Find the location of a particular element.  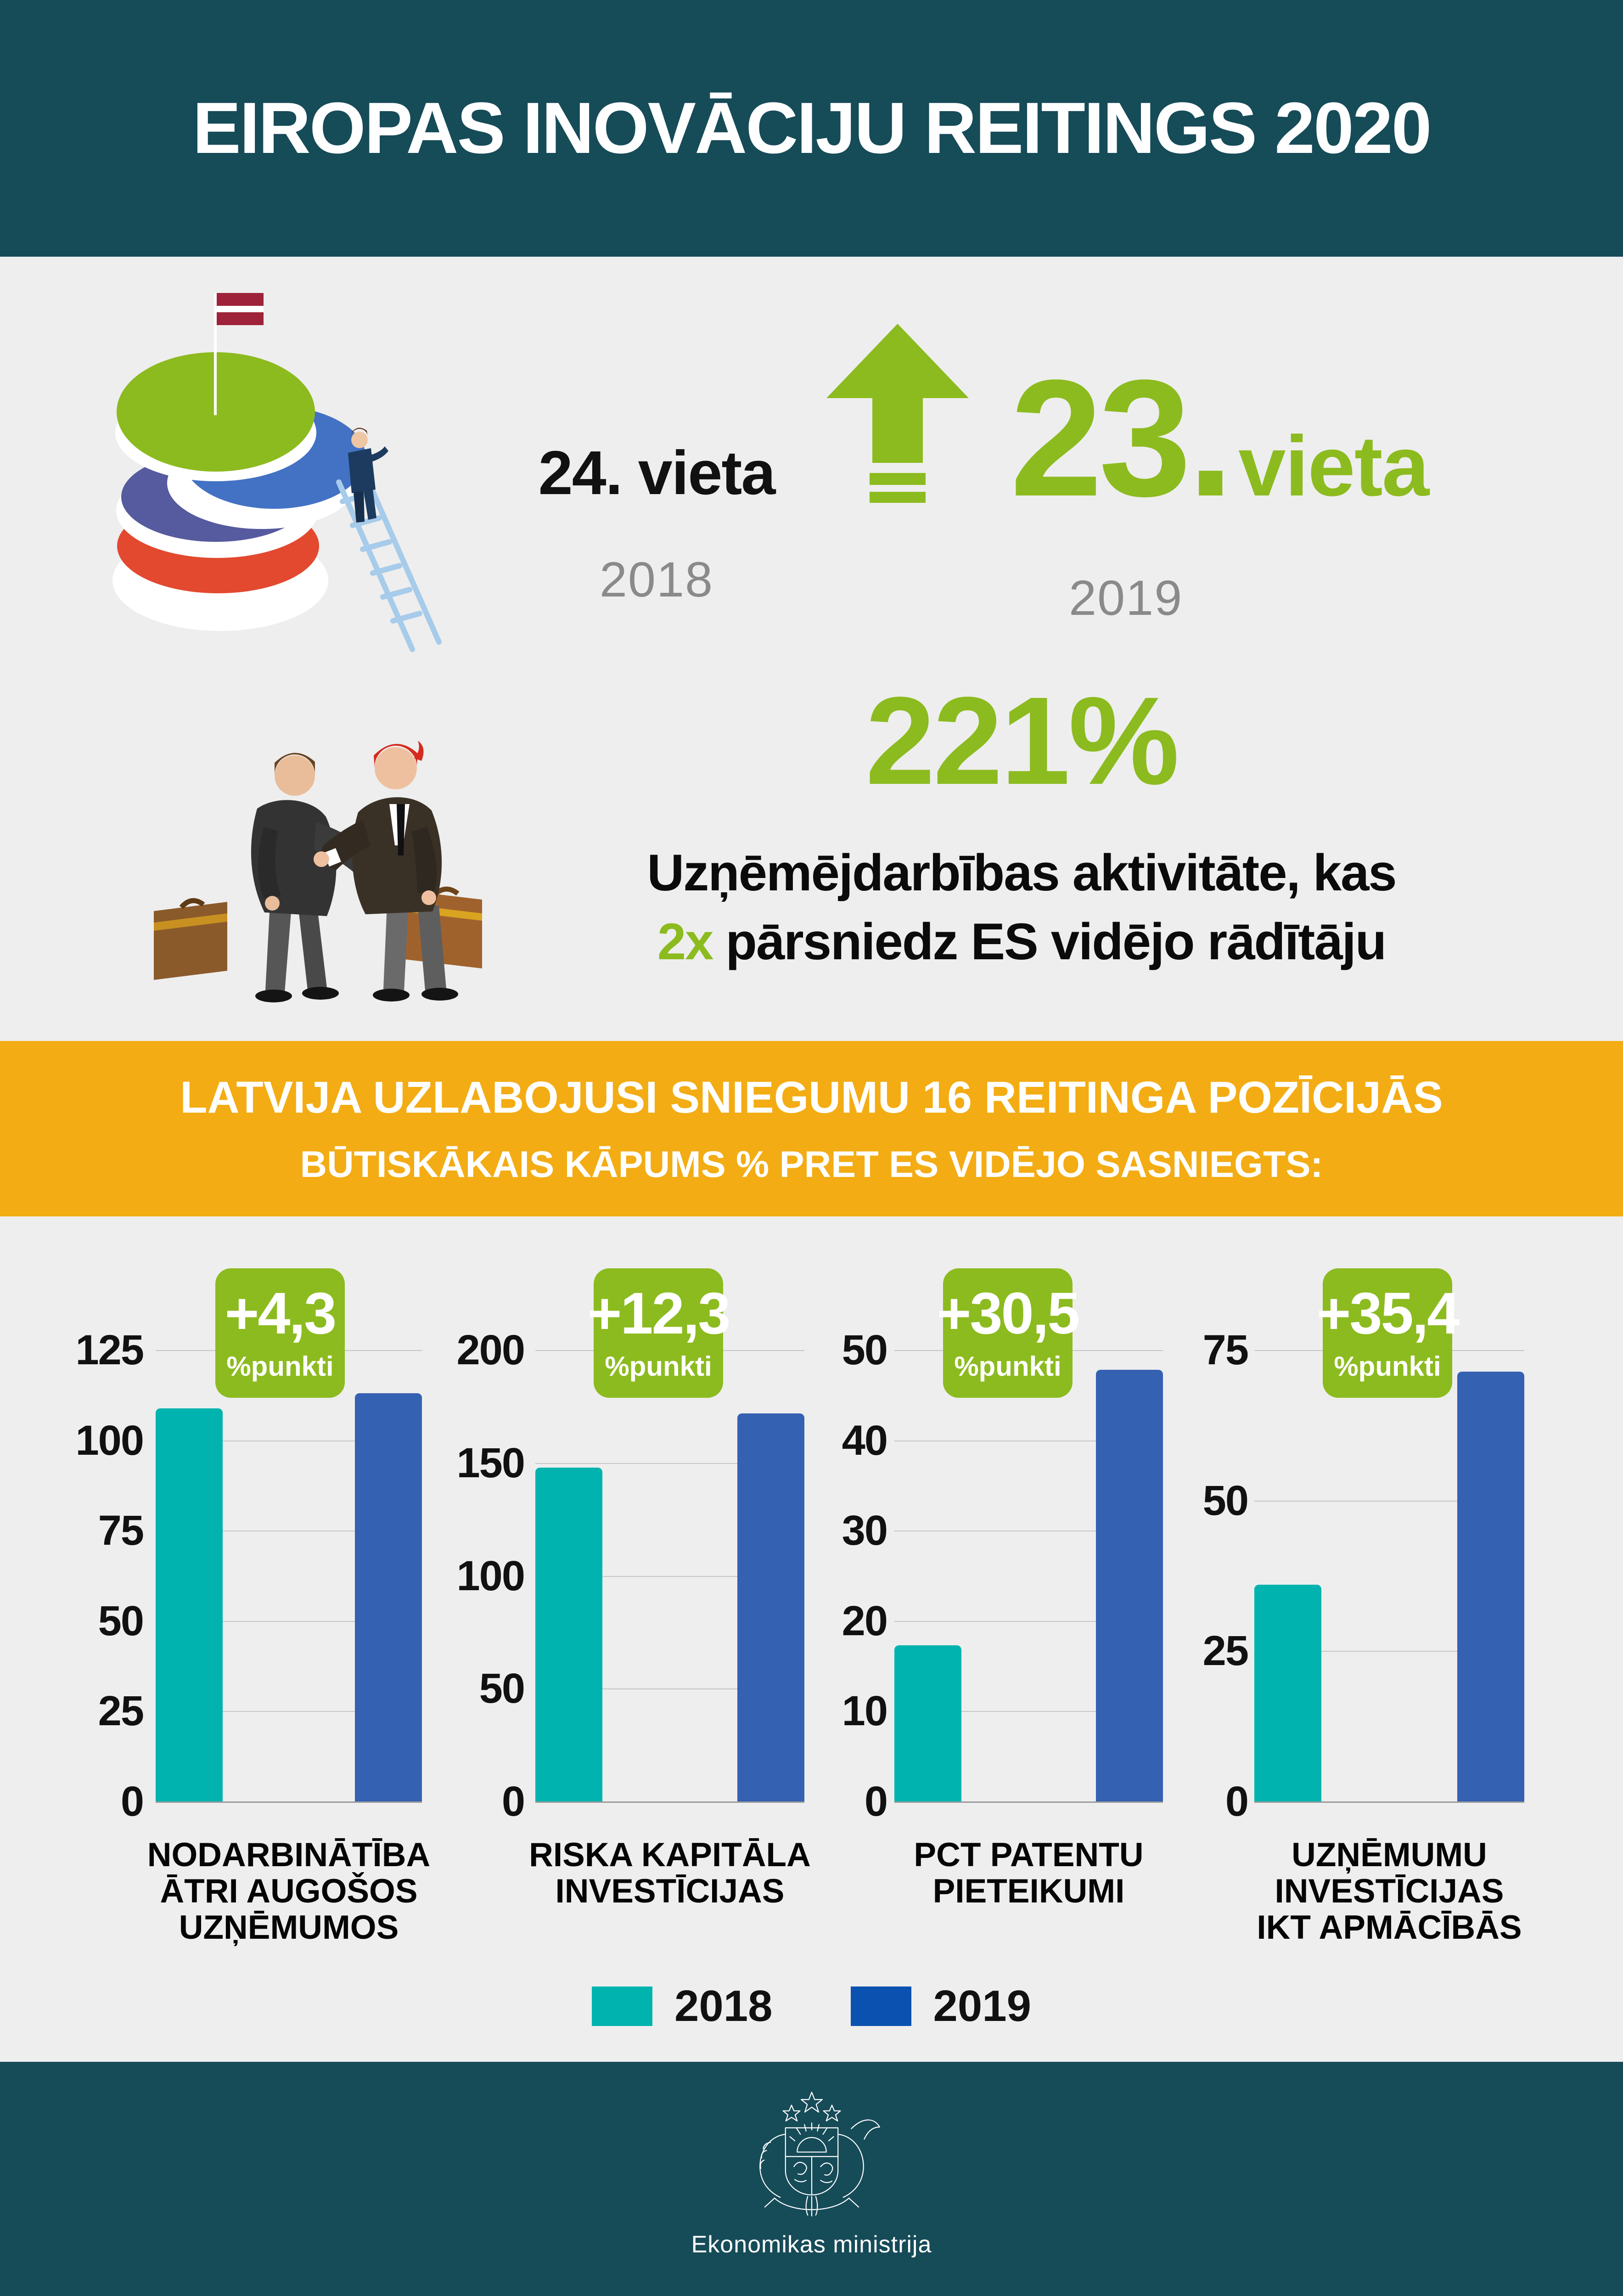

chart-title-pct-patenti: PCT PATENTU PIETEIKUMI is located at coordinates (1029, 1873).